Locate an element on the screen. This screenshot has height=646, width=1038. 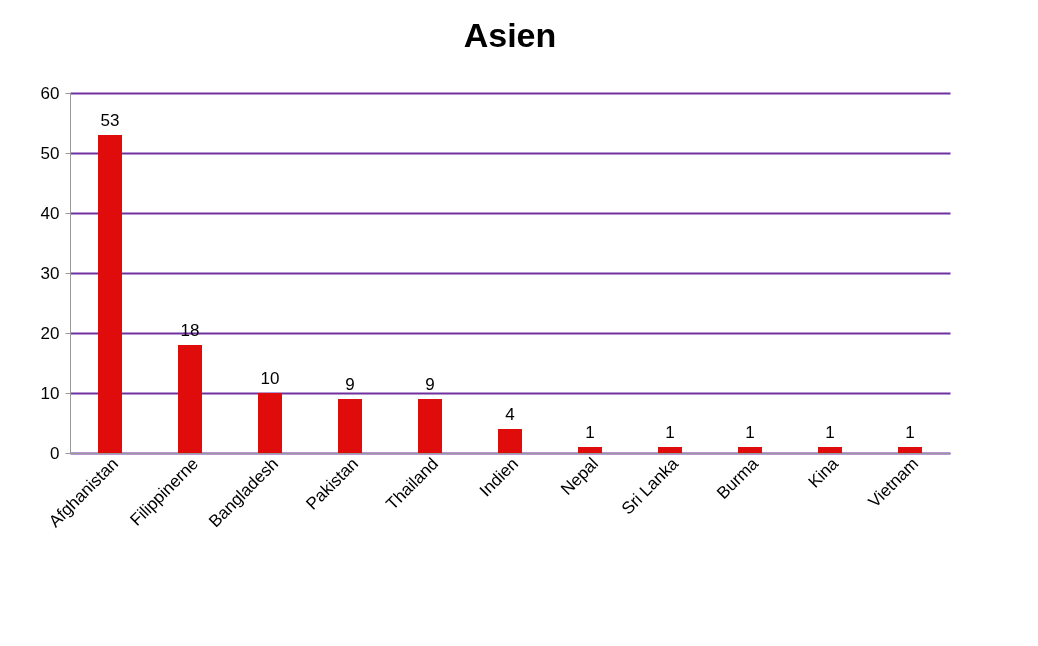
y-tick-label: 60 is located at coordinates (50, 93).